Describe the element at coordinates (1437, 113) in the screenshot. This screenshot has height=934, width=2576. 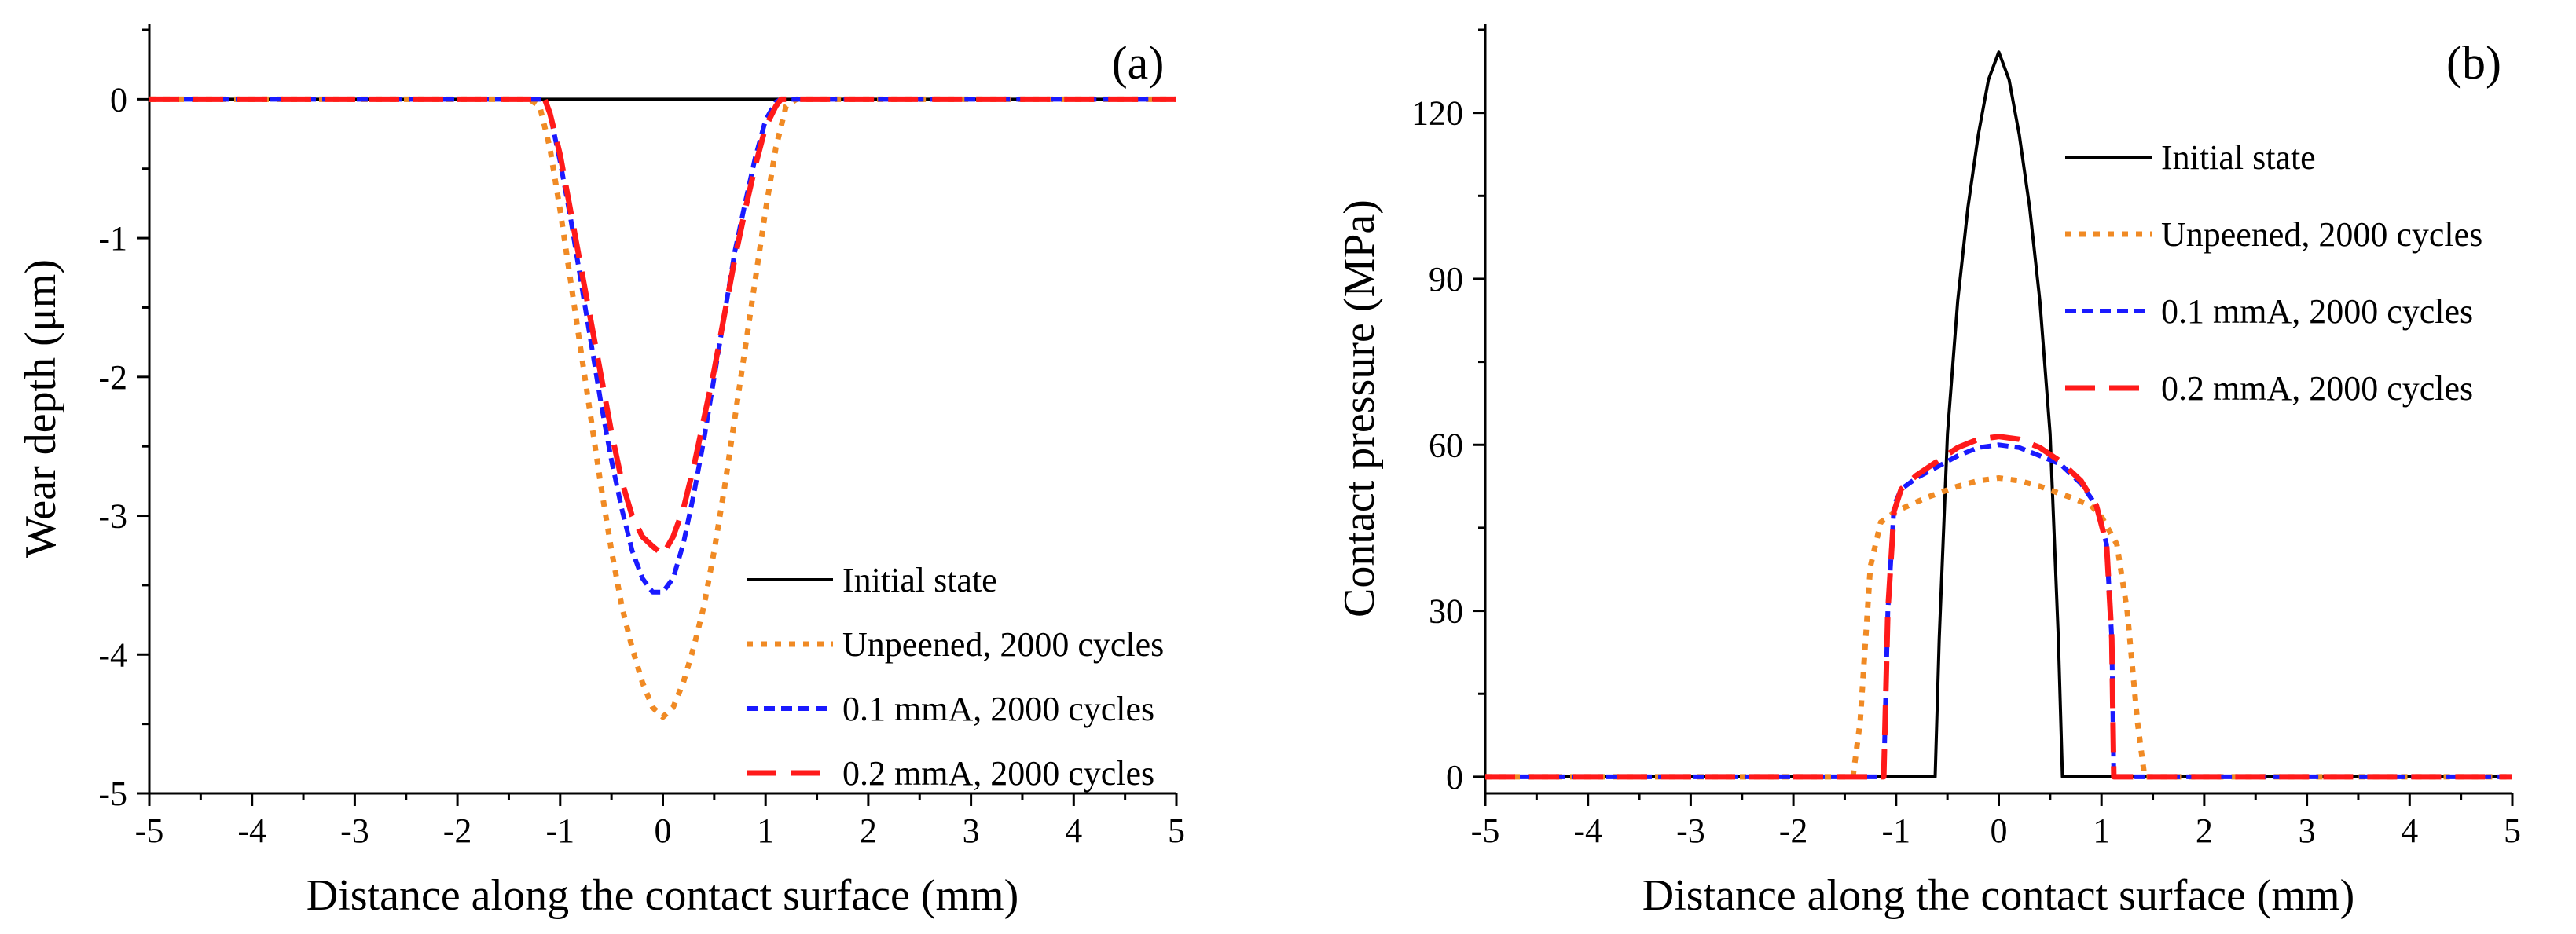
I see `y-tick-label: 120` at that location.